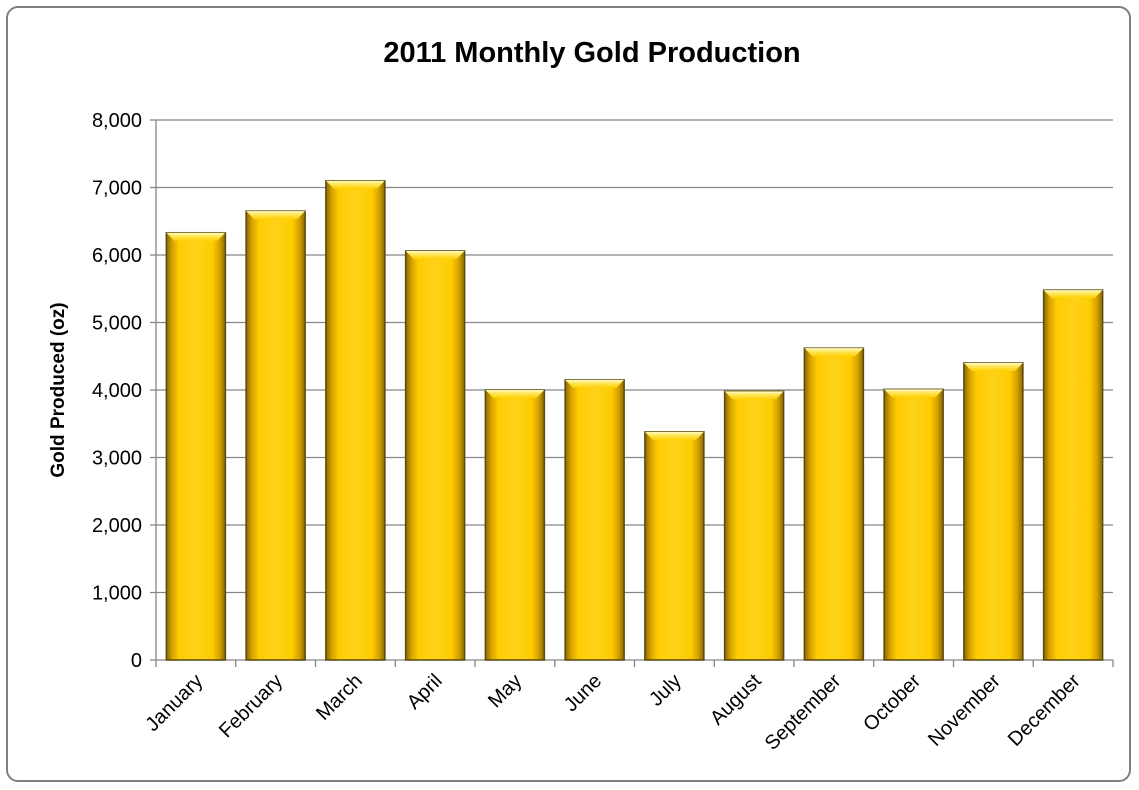 This screenshot has height=790, width=1139. I want to click on y-tick-label: 1,000, so click(117, 594).